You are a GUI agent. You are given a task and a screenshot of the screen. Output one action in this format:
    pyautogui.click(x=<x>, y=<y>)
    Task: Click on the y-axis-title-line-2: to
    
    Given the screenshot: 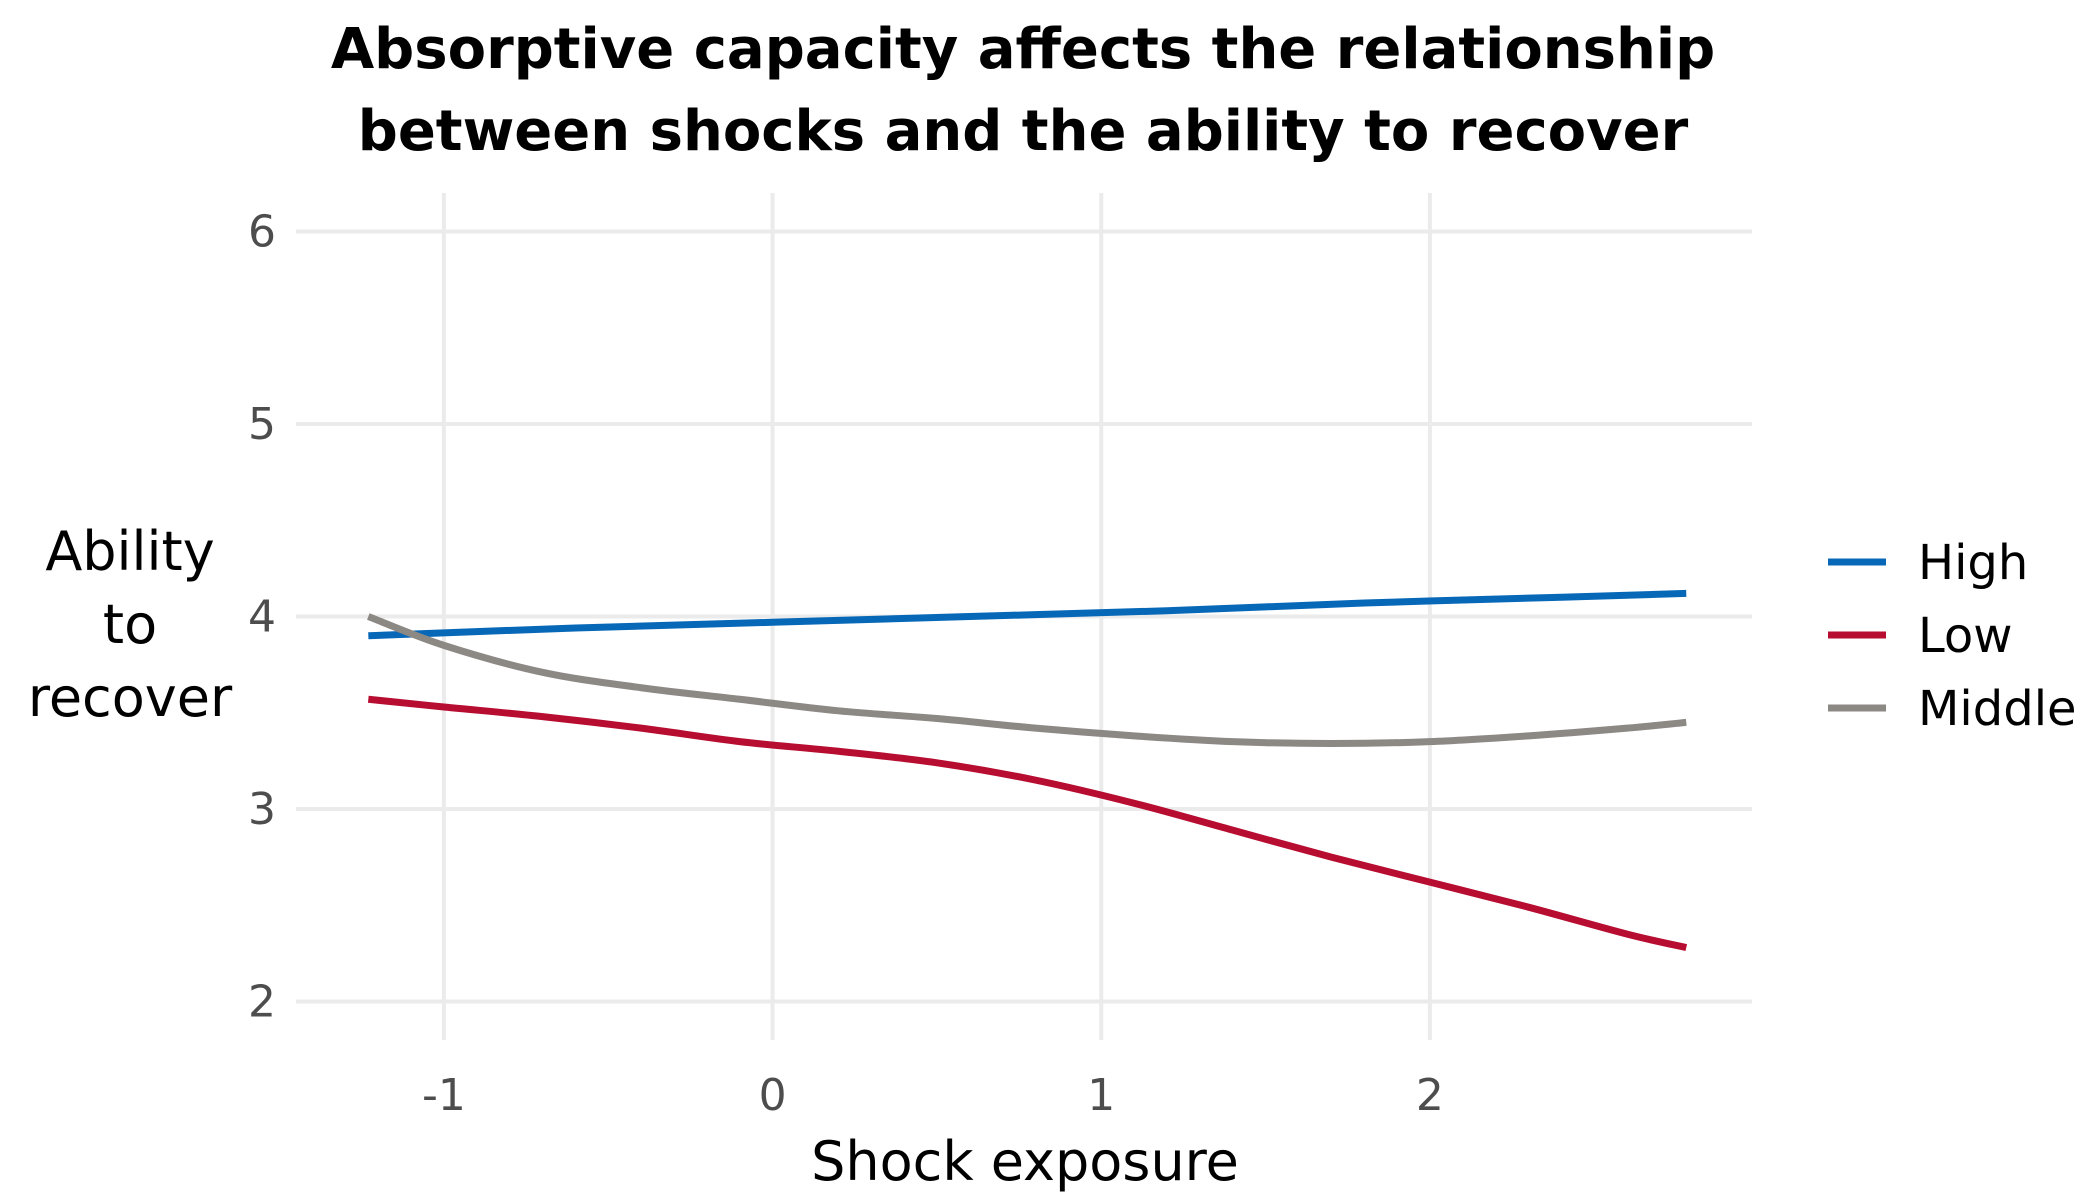 What is the action you would take?
    pyautogui.click(x=130, y=624)
    